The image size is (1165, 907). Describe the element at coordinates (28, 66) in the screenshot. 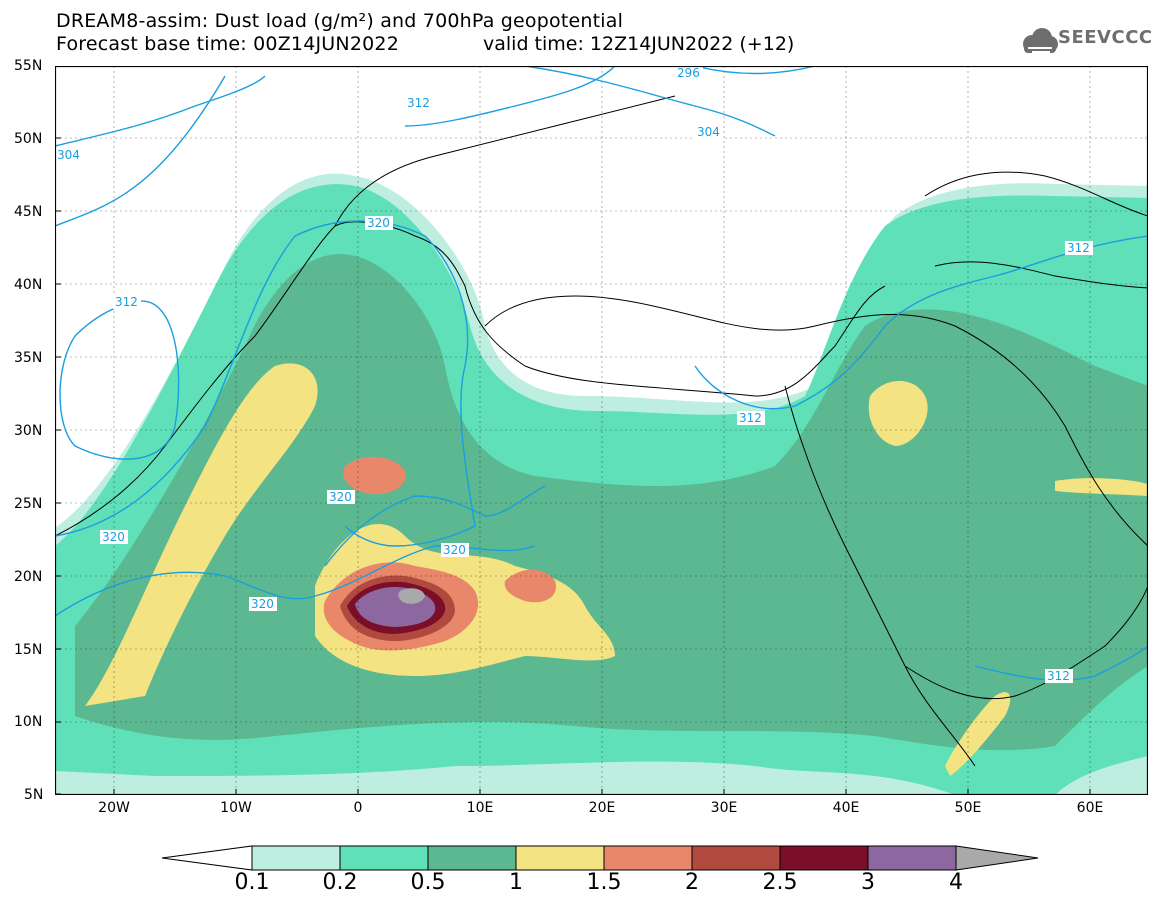

I see `lat-label: 55N` at that location.